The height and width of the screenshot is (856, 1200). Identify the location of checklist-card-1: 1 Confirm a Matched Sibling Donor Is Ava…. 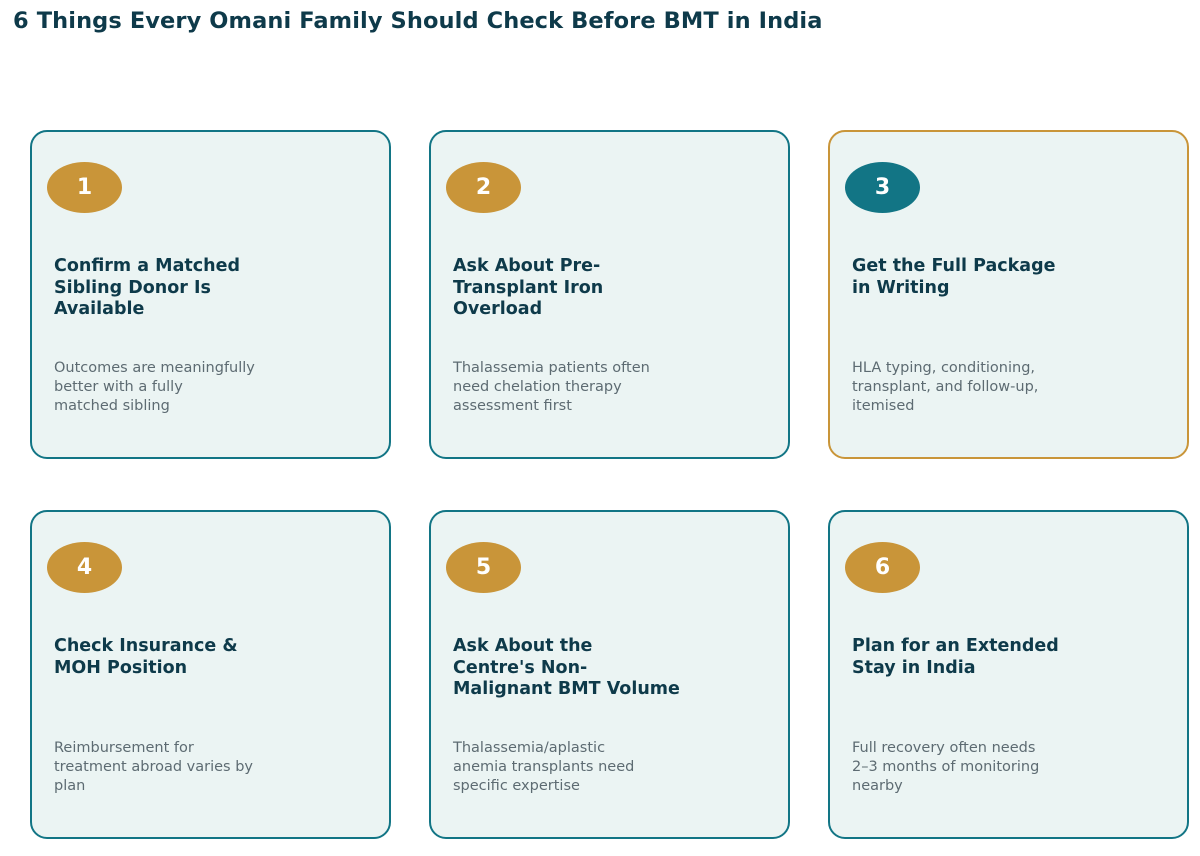
(210, 294).